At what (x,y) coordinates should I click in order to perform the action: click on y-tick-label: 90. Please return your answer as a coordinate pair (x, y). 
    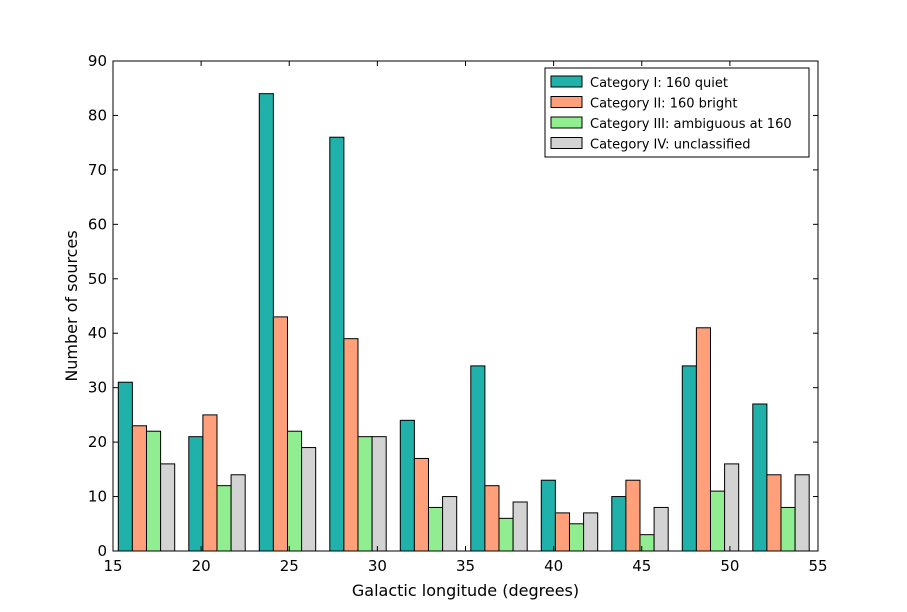
    Looking at the image, I should click on (97, 61).